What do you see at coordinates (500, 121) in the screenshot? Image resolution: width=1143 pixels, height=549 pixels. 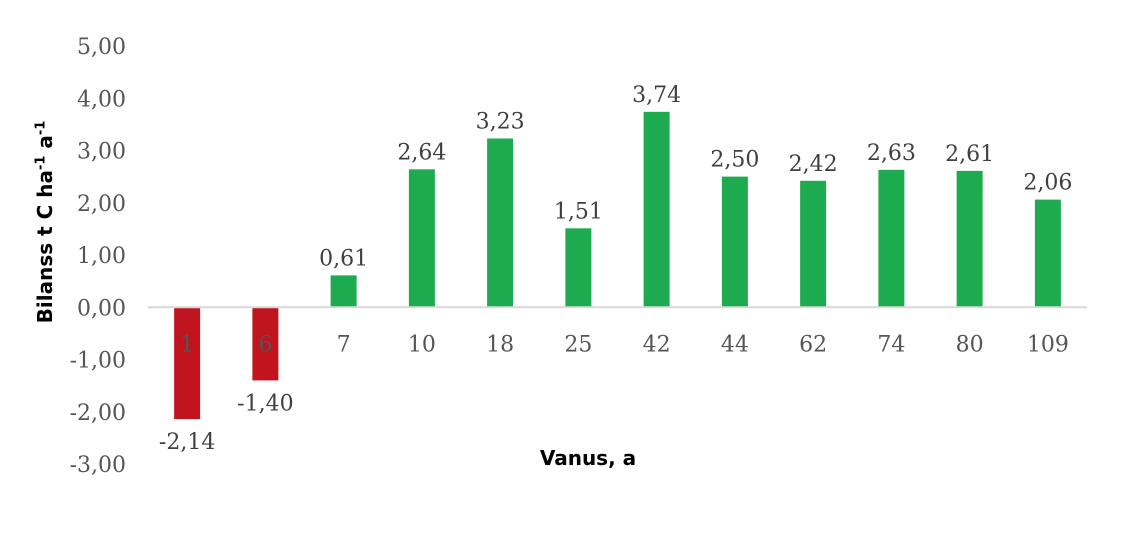 I see `data-label: 3,23` at bounding box center [500, 121].